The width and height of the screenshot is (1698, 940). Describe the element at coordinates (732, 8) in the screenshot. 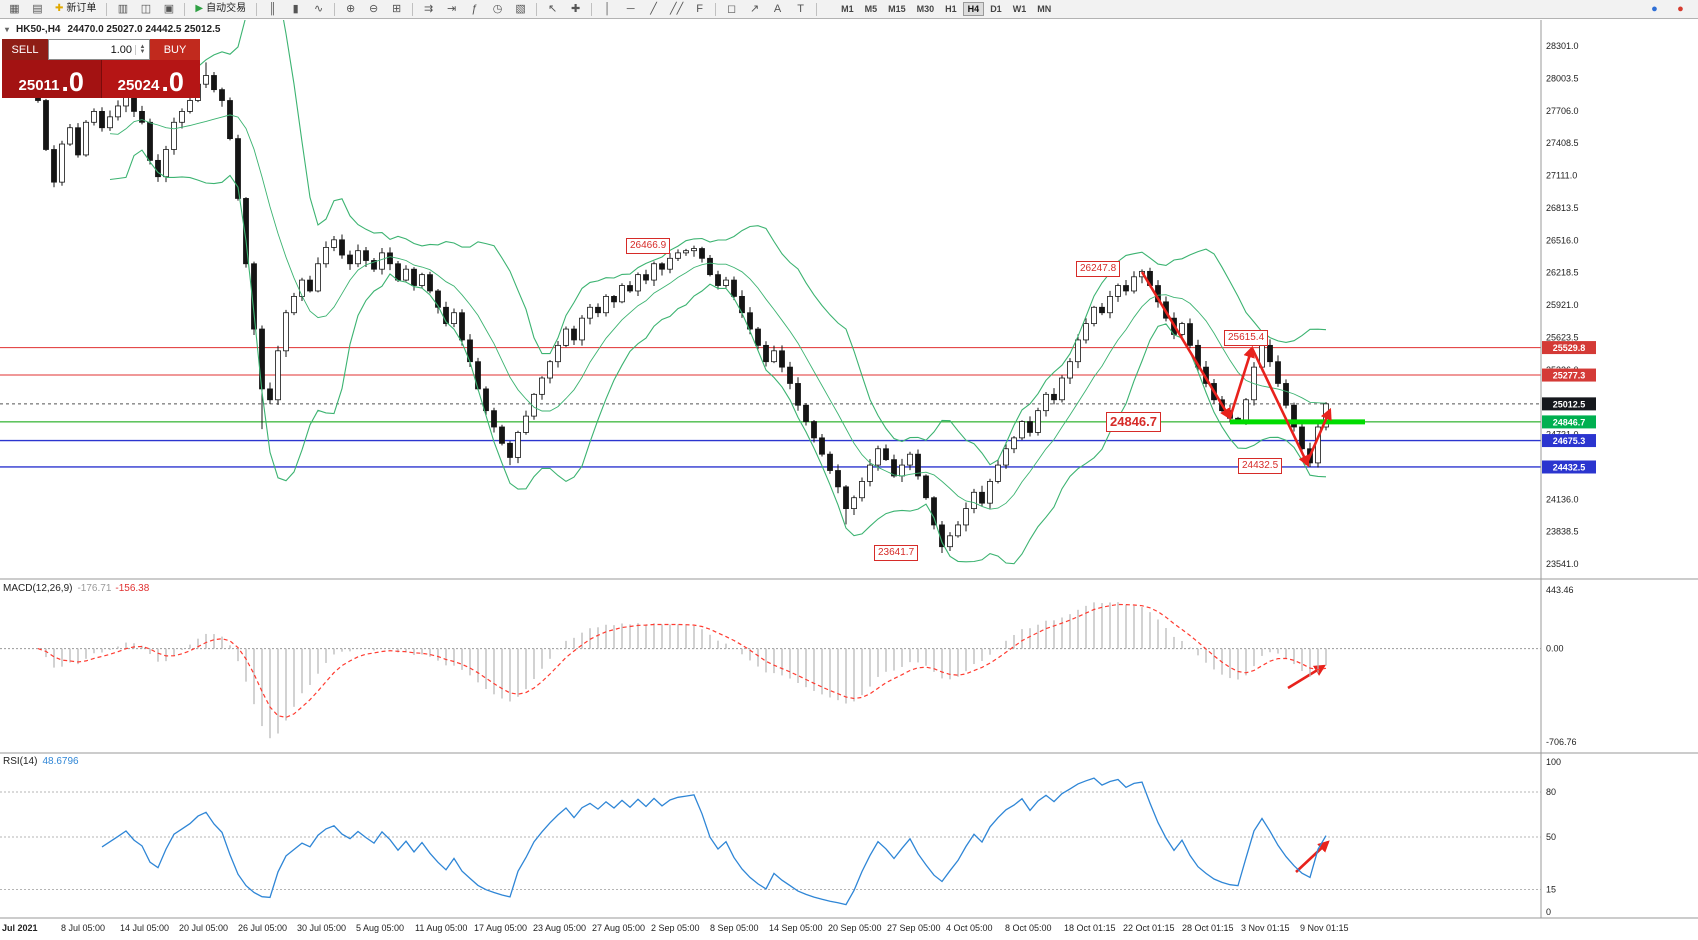

I see `shapes-icon: ◻` at that location.